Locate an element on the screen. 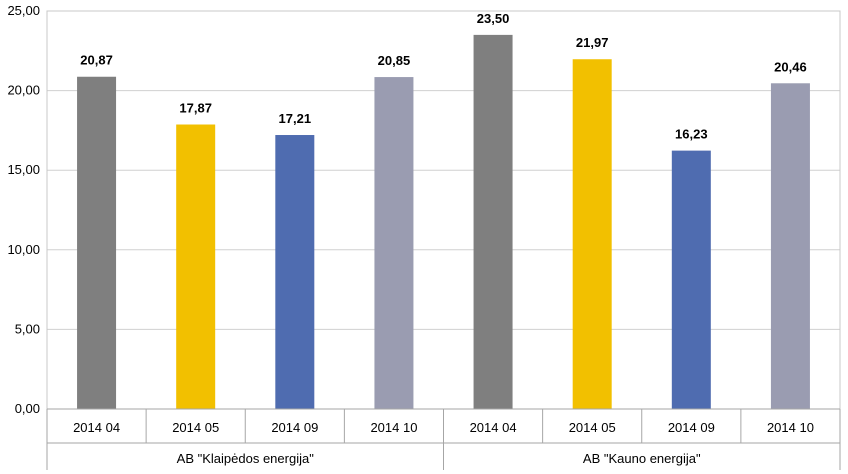  group-label: AB "Kauno energija" is located at coordinates (642, 458).